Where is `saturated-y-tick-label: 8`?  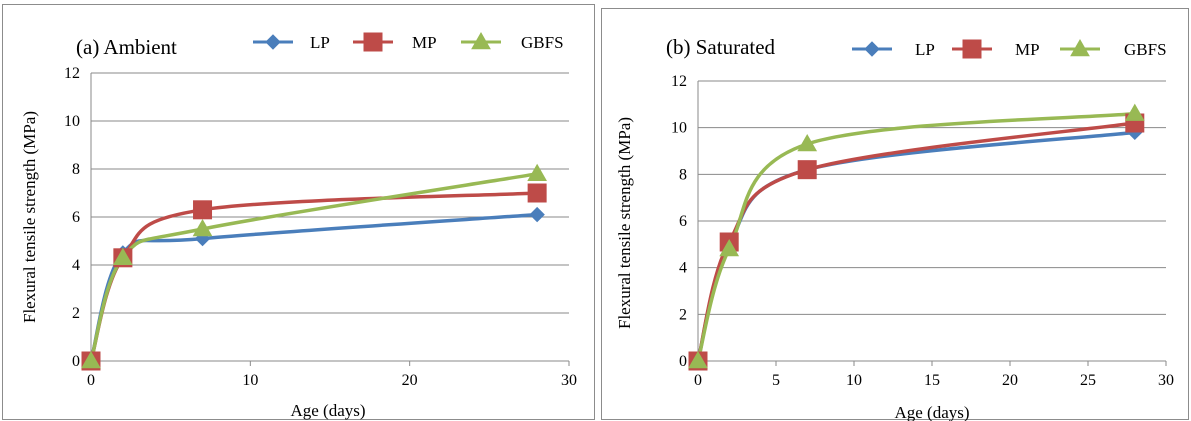 saturated-y-tick-label: 8 is located at coordinates (683, 174).